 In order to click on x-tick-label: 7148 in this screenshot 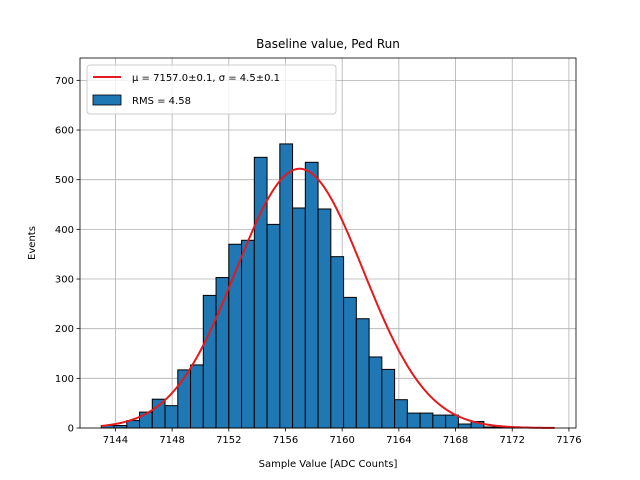, I will do `click(171, 440)`.